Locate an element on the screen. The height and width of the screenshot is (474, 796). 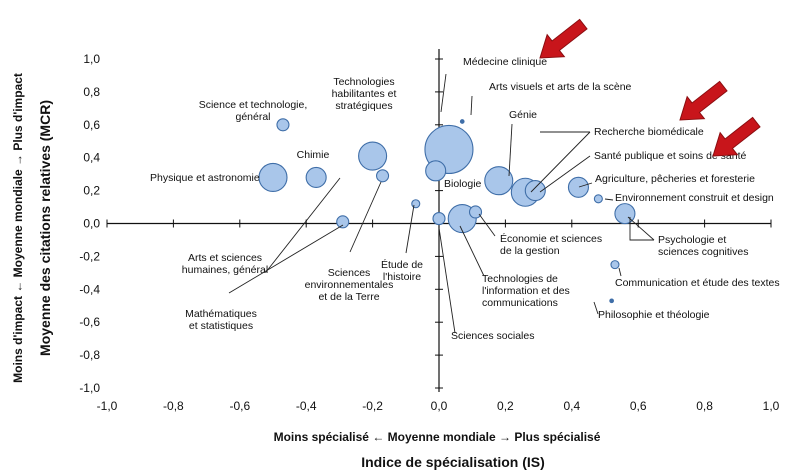
x-tick-label: 0,0 is located at coordinates (439, 406).